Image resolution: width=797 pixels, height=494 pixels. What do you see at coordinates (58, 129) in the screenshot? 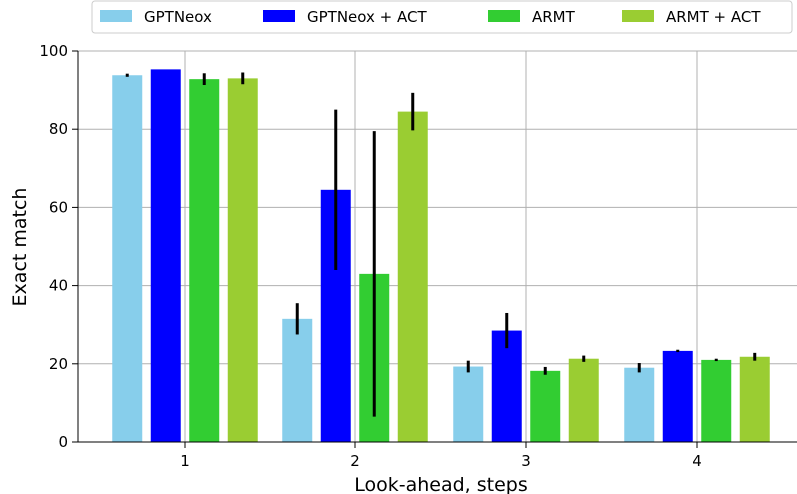
I see `y-tick-label: 80` at bounding box center [58, 129].